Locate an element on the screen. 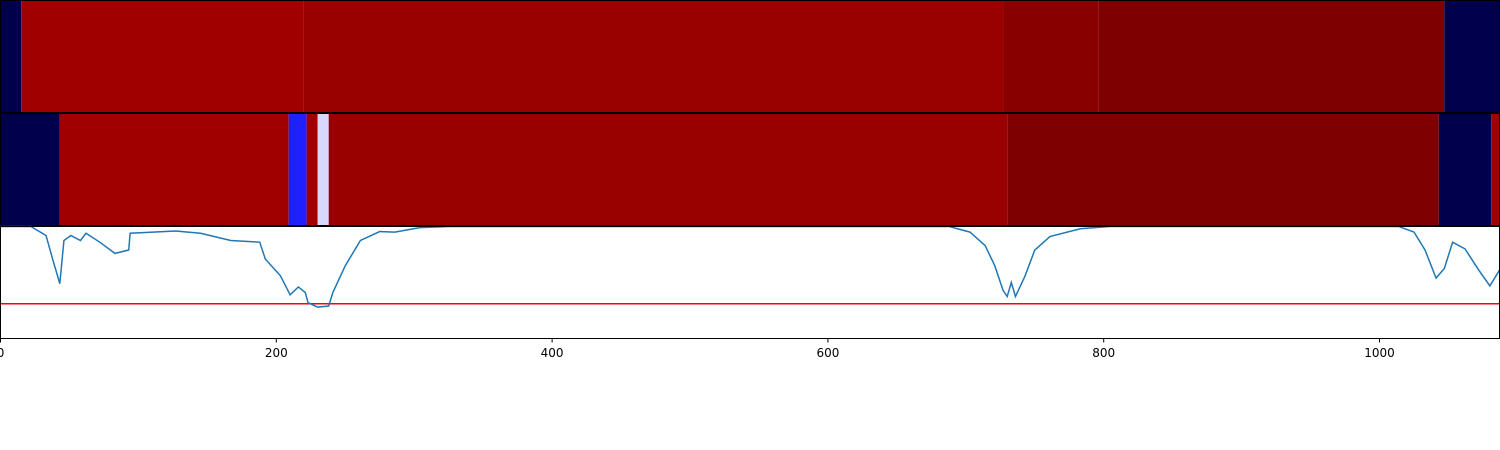  x-tick-label: 600 is located at coordinates (827, 353).